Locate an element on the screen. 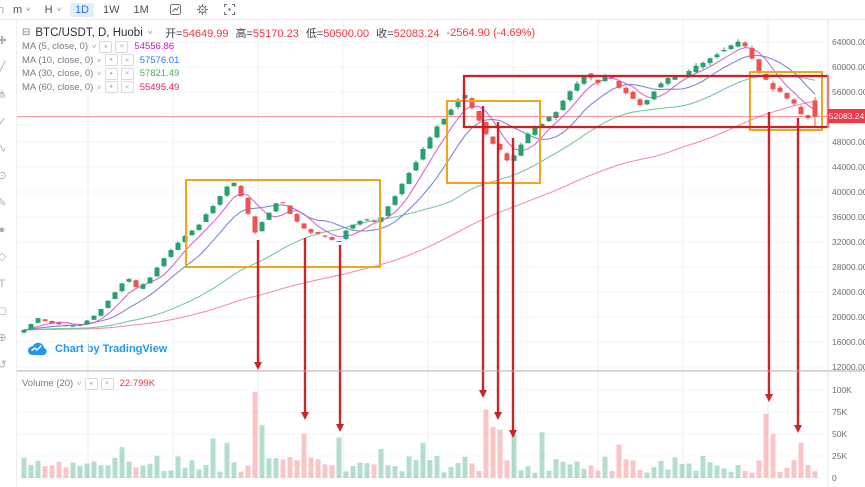  price-axis-label: 60000.00 is located at coordinates (848, 67).